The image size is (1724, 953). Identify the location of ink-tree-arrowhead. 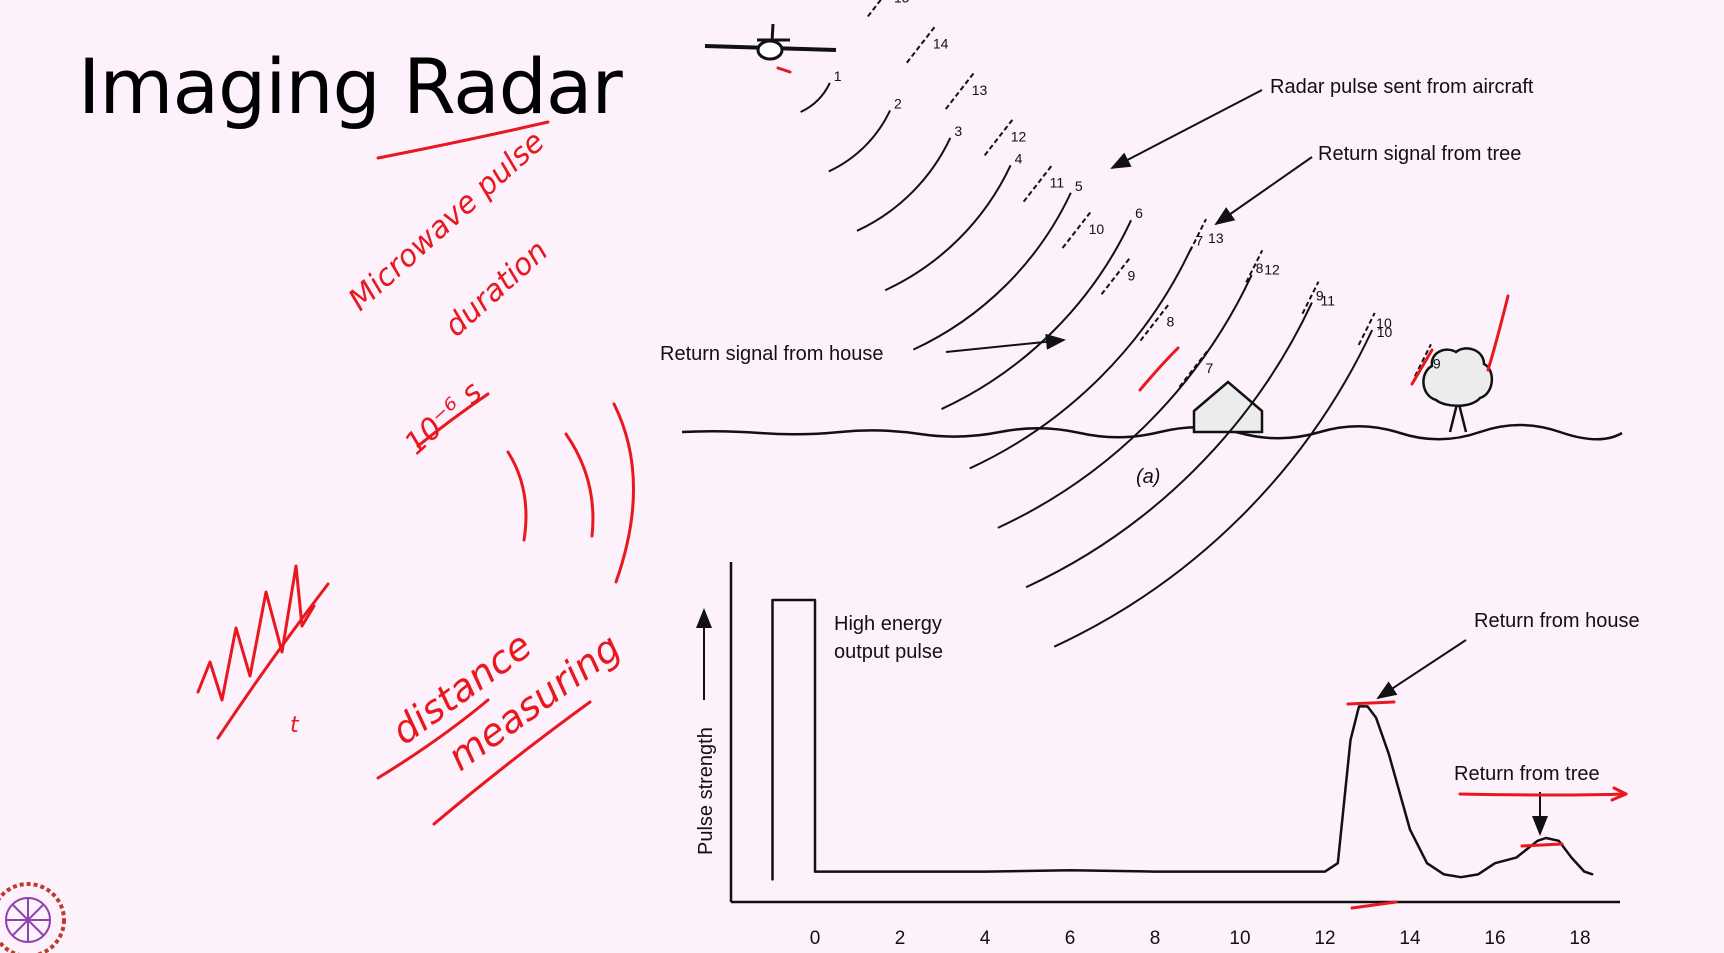
(1619, 794).